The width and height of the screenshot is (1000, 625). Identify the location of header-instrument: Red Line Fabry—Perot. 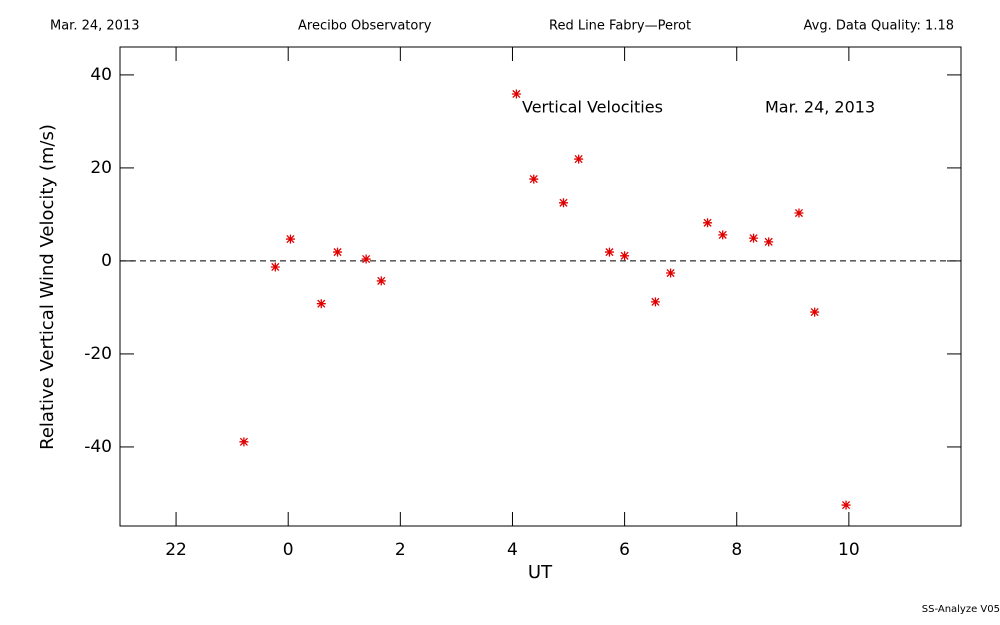
(620, 26).